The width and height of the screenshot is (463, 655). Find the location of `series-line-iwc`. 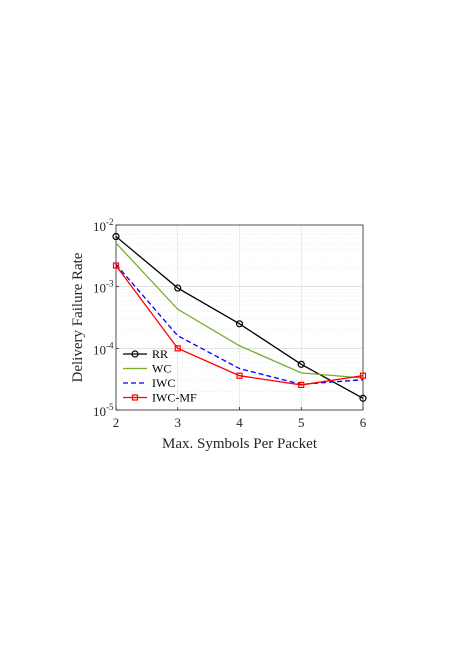

series-line-iwc is located at coordinates (239, 324).